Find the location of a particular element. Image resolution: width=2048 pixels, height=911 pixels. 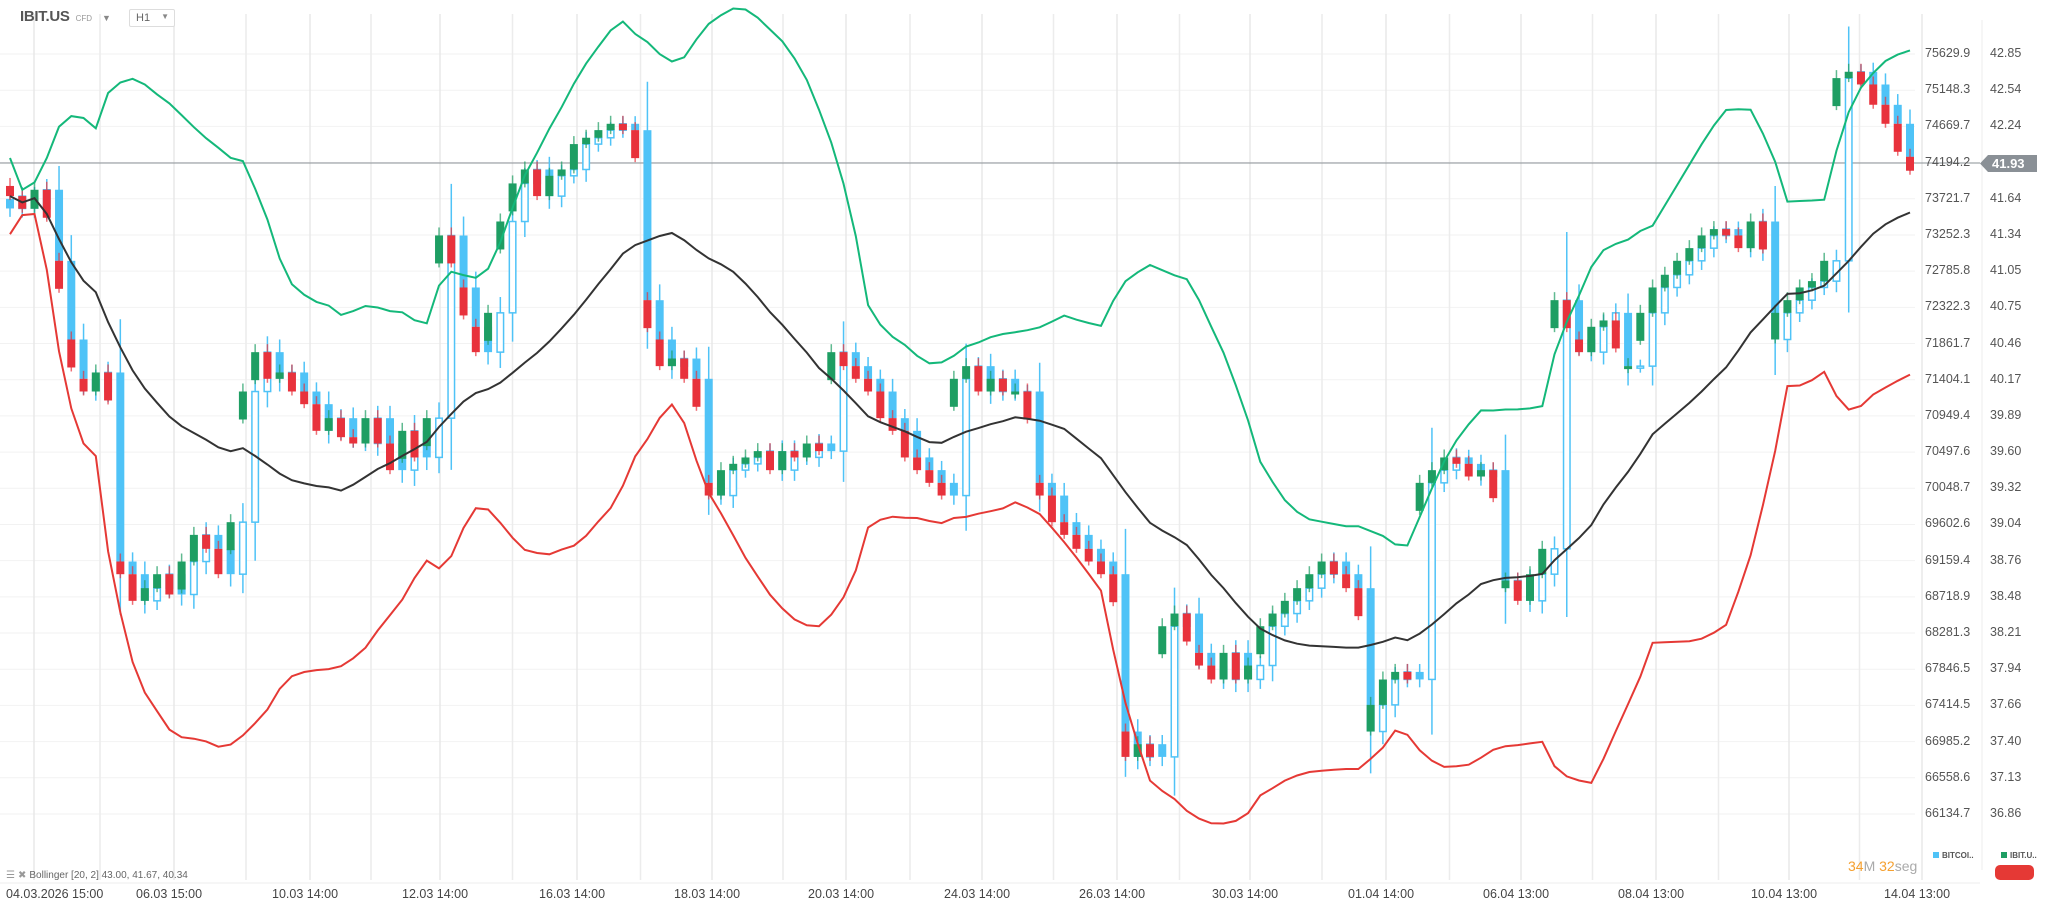

symbol-selector: IBIT.US CFD ▼ is located at coordinates (65, 16).